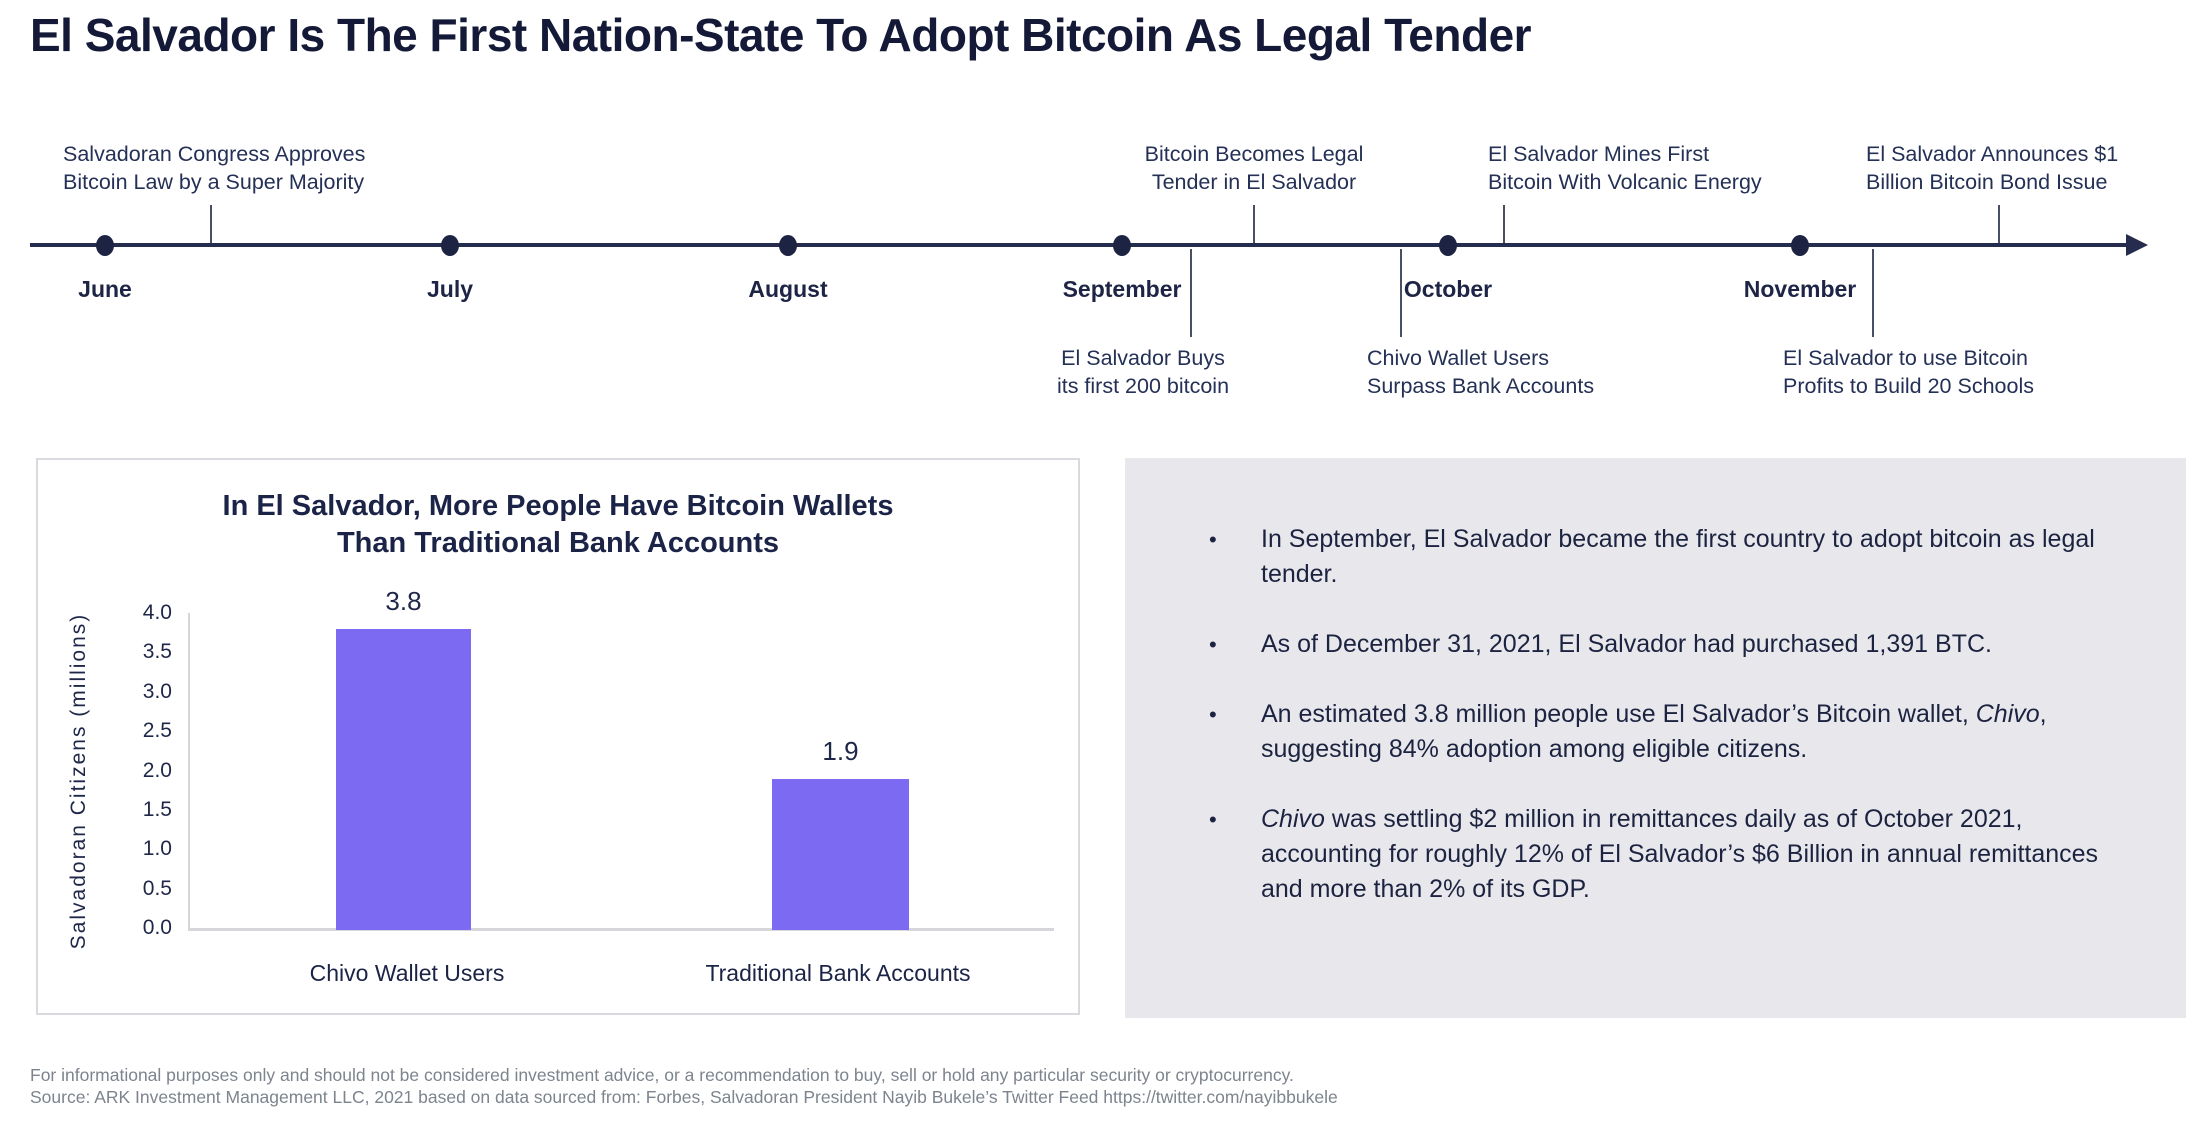 The height and width of the screenshot is (1129, 2211). Describe the element at coordinates (1448, 245) in the screenshot. I see `timeline-dot-october` at that location.